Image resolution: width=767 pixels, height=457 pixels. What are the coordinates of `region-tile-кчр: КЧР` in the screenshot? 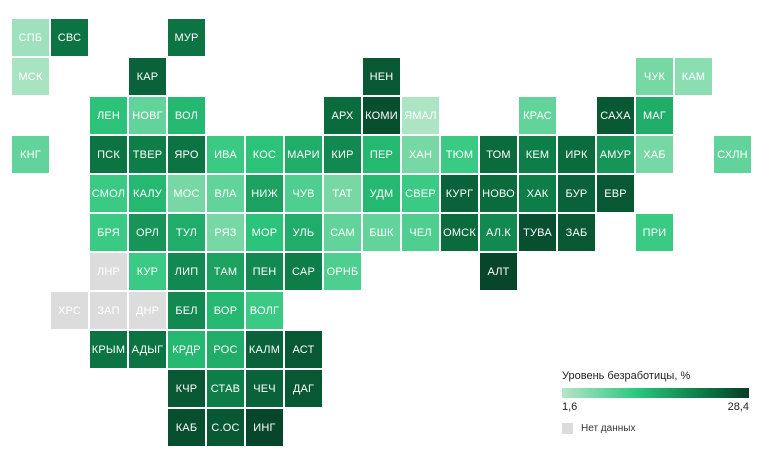 It's located at (186, 388).